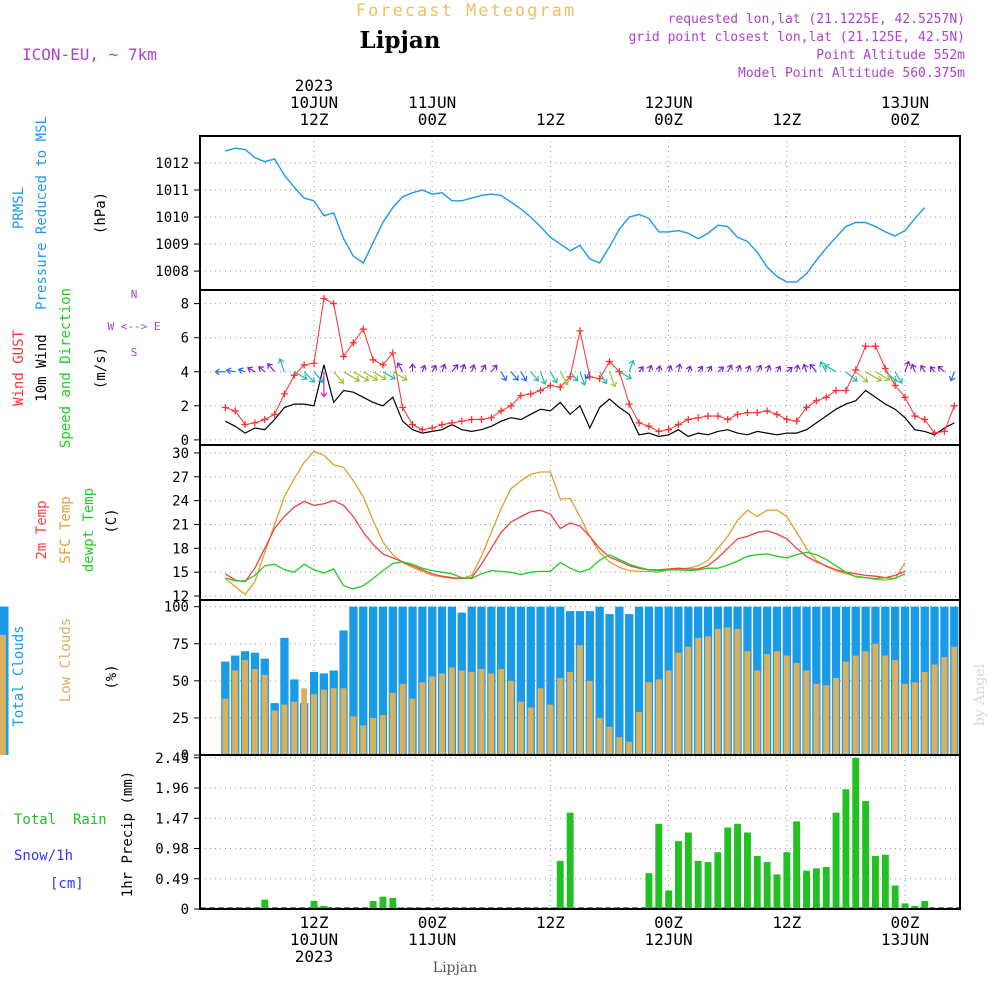  Describe the element at coordinates (180, 454) in the screenshot. I see `temp-ytick-label: 30` at that location.